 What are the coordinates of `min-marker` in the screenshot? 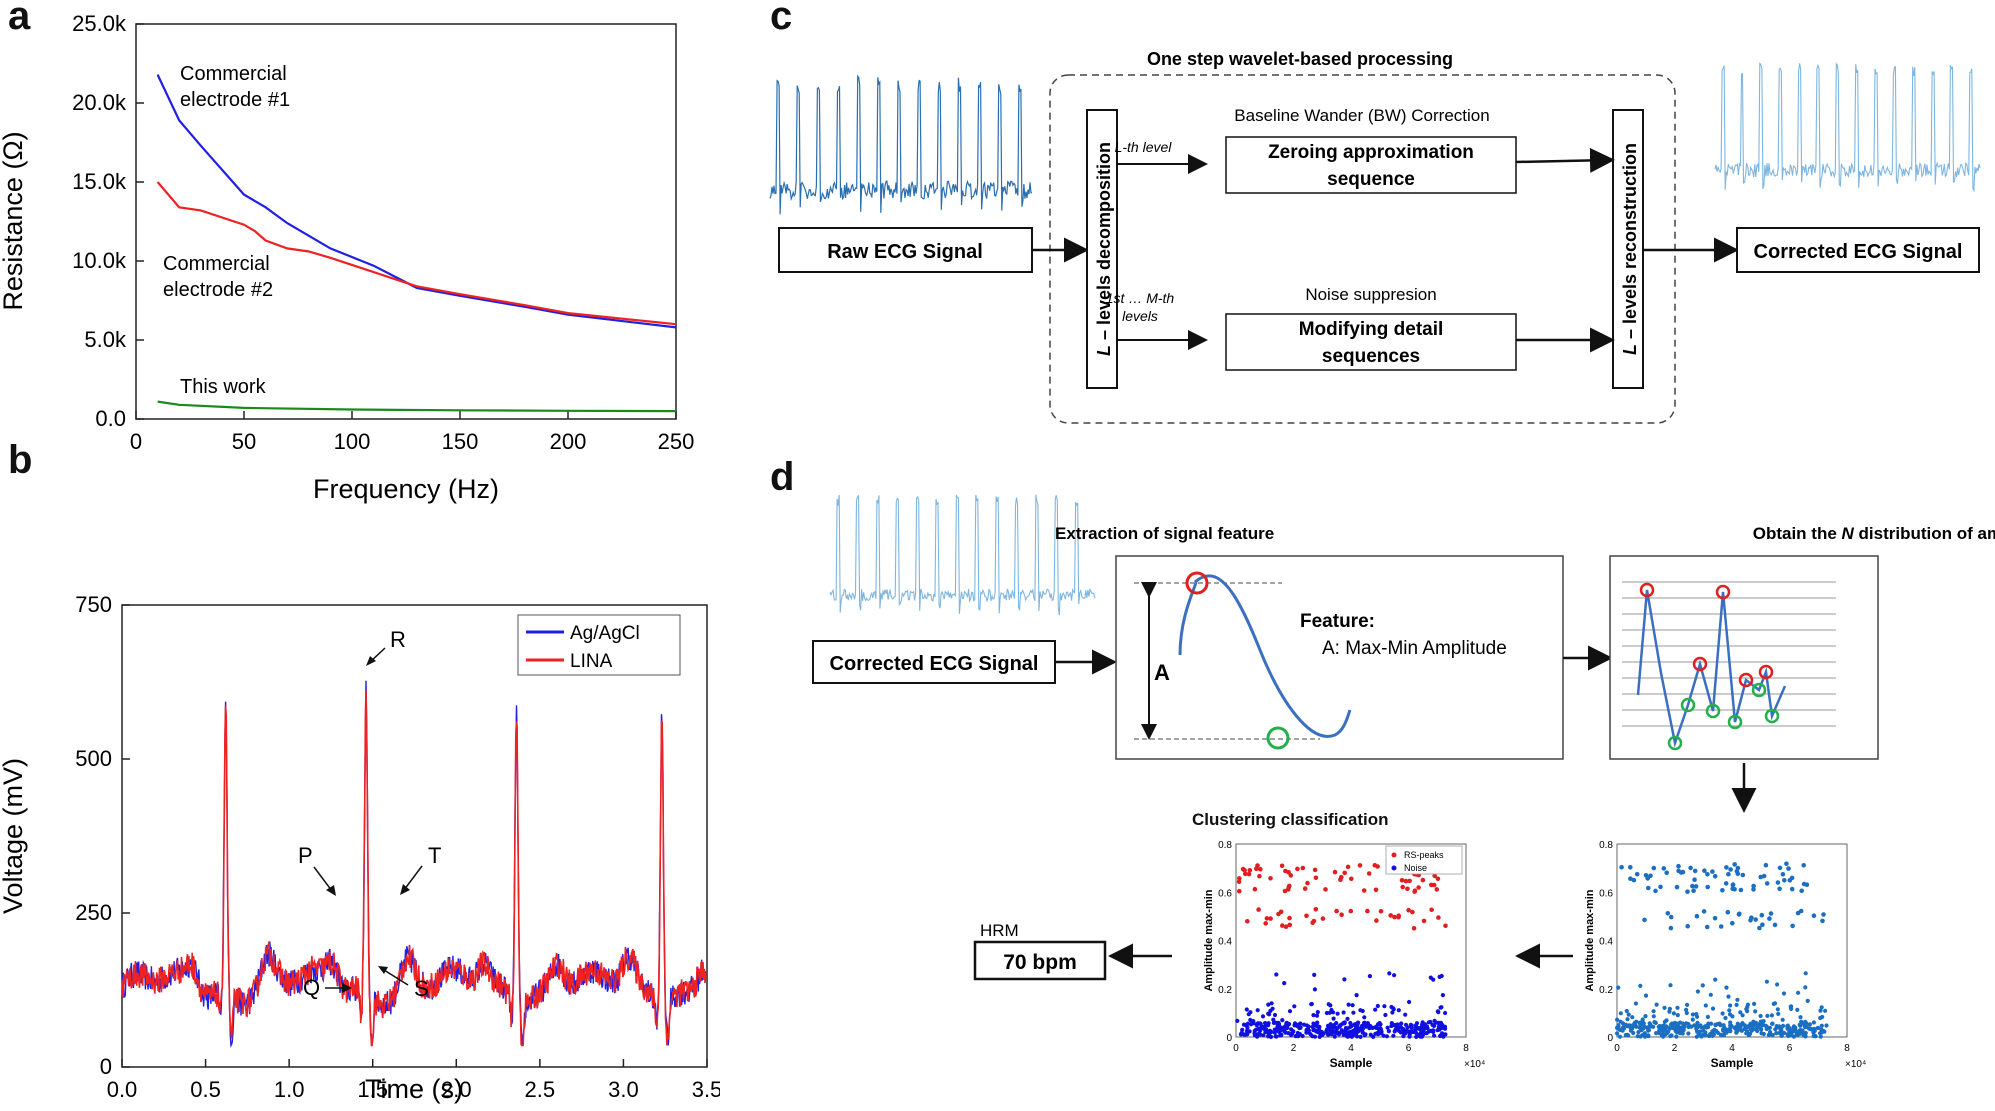 It's located at (1713, 711).